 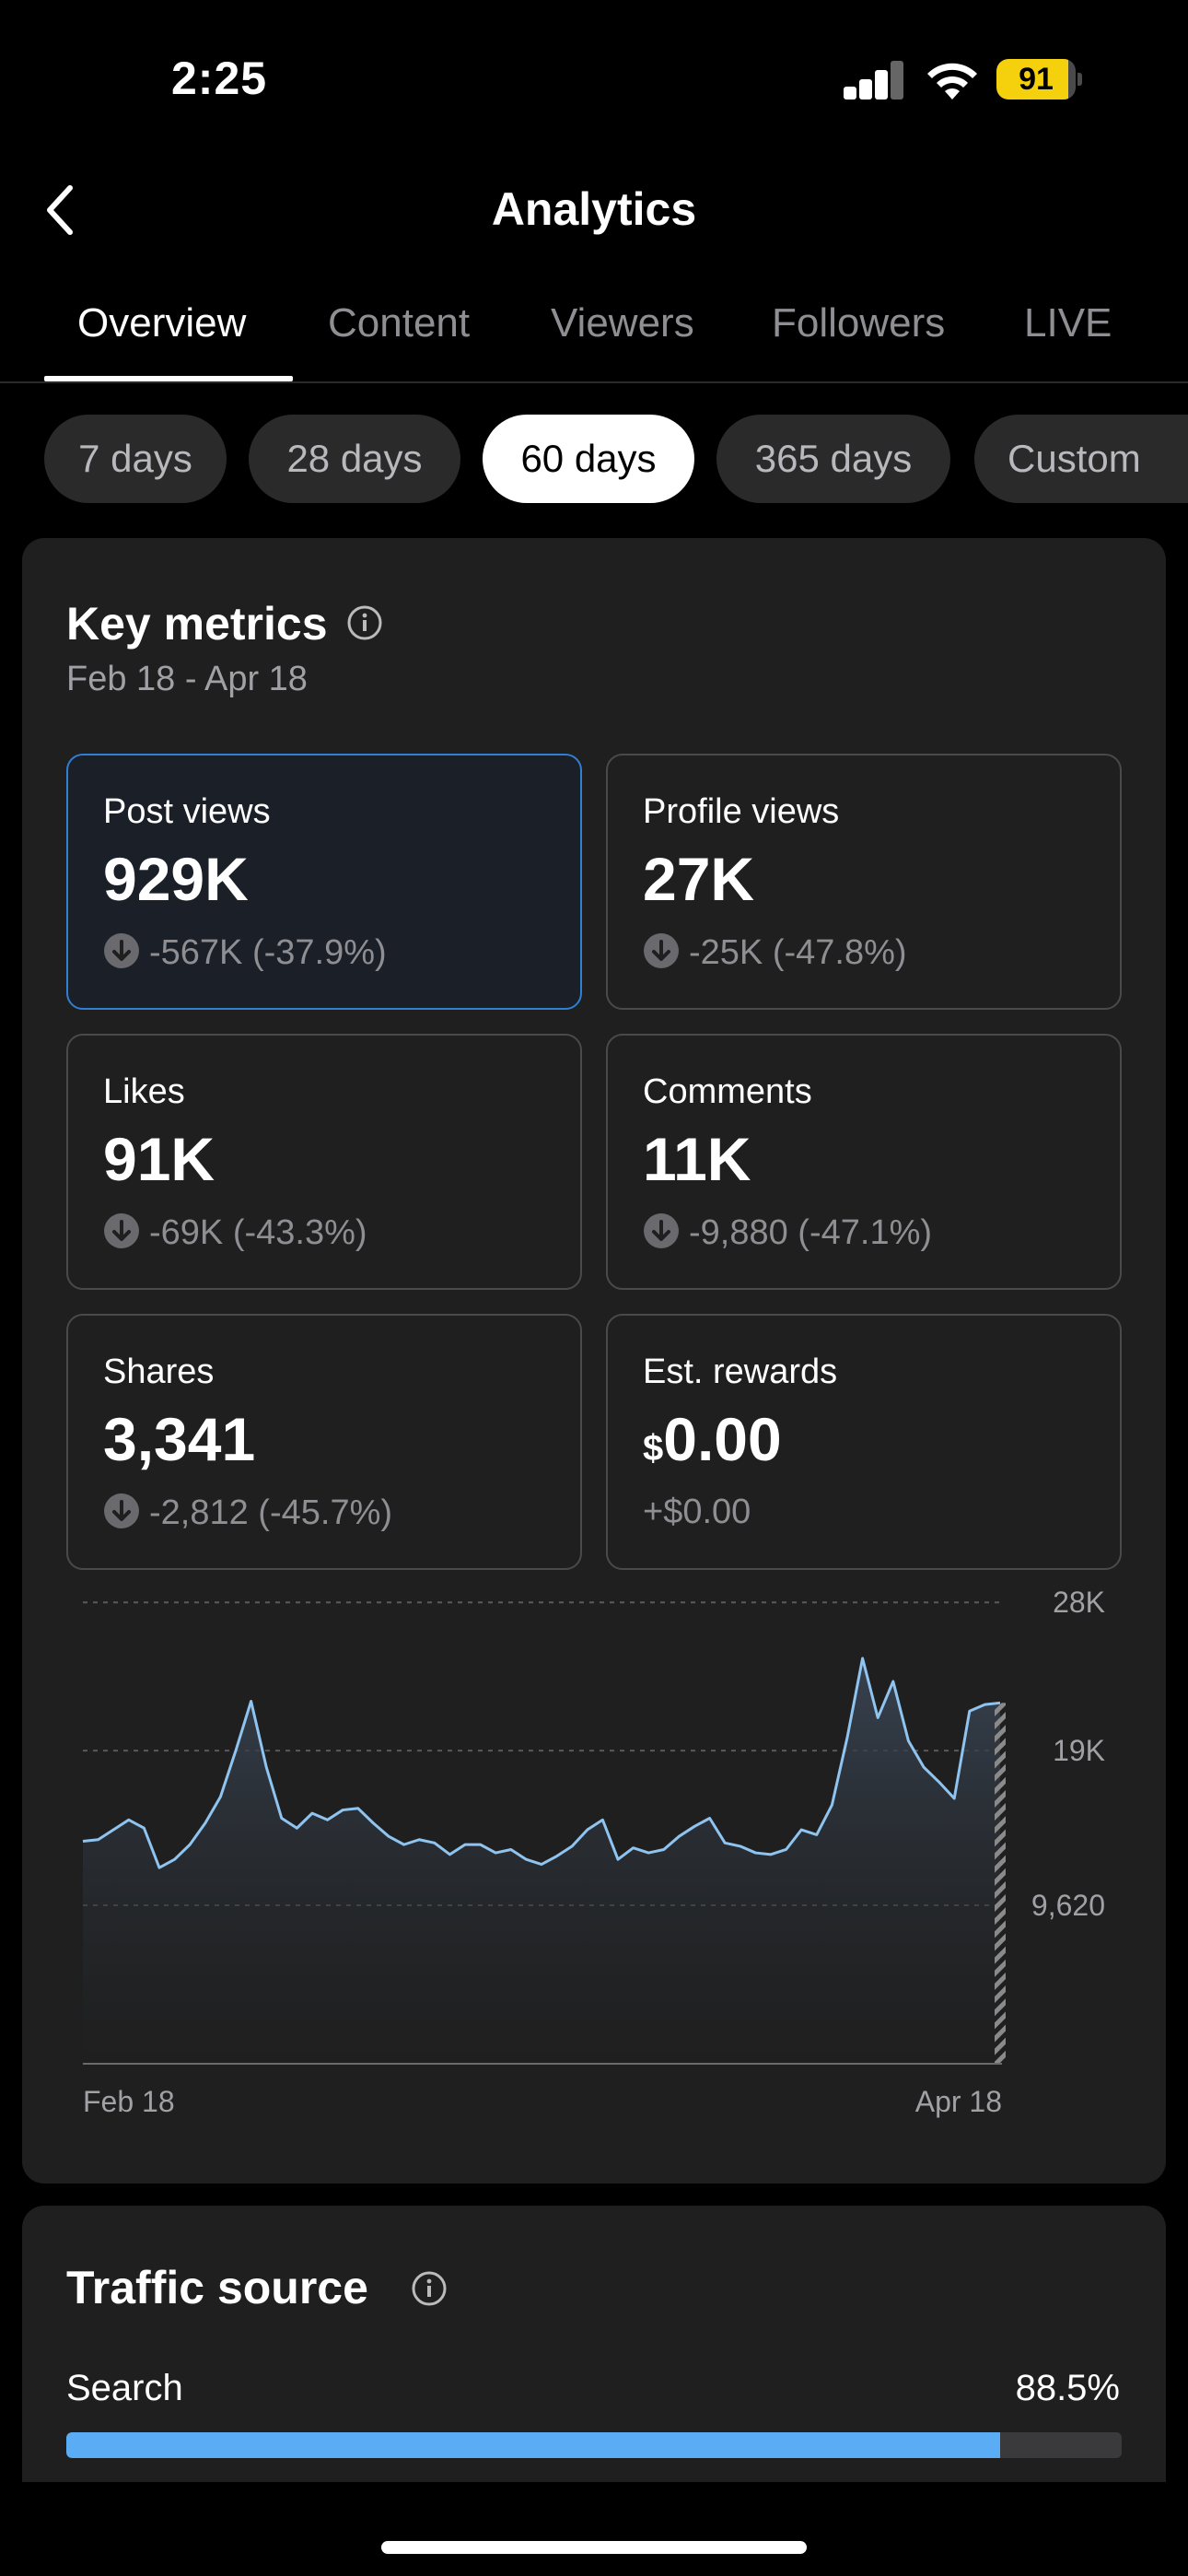 What do you see at coordinates (324, 882) in the screenshot?
I see `metric-post-views: Post views 929K -567K (-37.9%)` at bounding box center [324, 882].